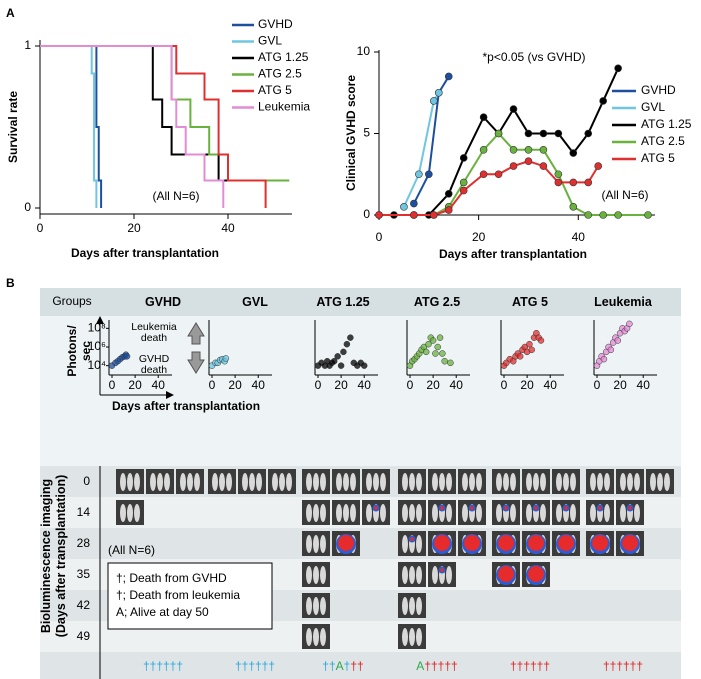 This screenshot has width=701, height=679. What do you see at coordinates (190, 596) in the screenshot?
I see `legend-box` at bounding box center [190, 596].